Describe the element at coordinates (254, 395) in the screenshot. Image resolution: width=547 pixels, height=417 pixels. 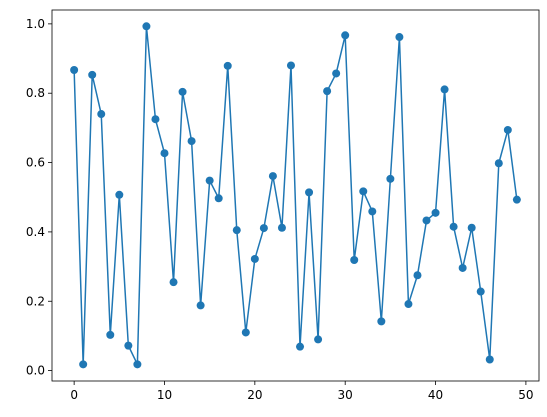
I see `x-tick-label: 20` at that location.